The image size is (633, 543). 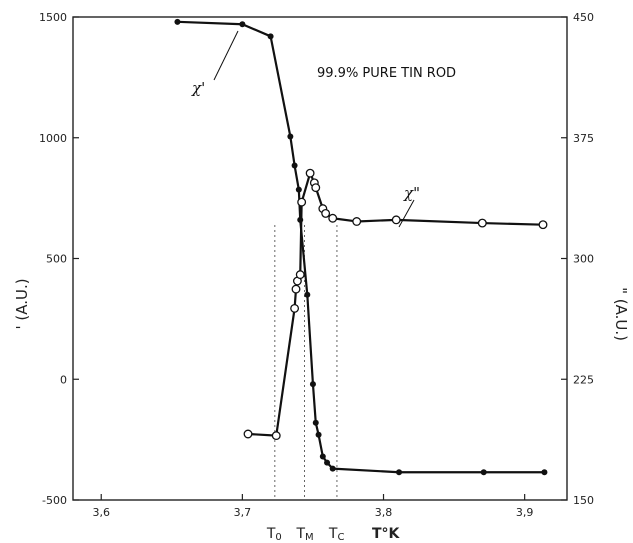 I want to click on y-left-tick-label-500: 500, so click(x=56, y=259).